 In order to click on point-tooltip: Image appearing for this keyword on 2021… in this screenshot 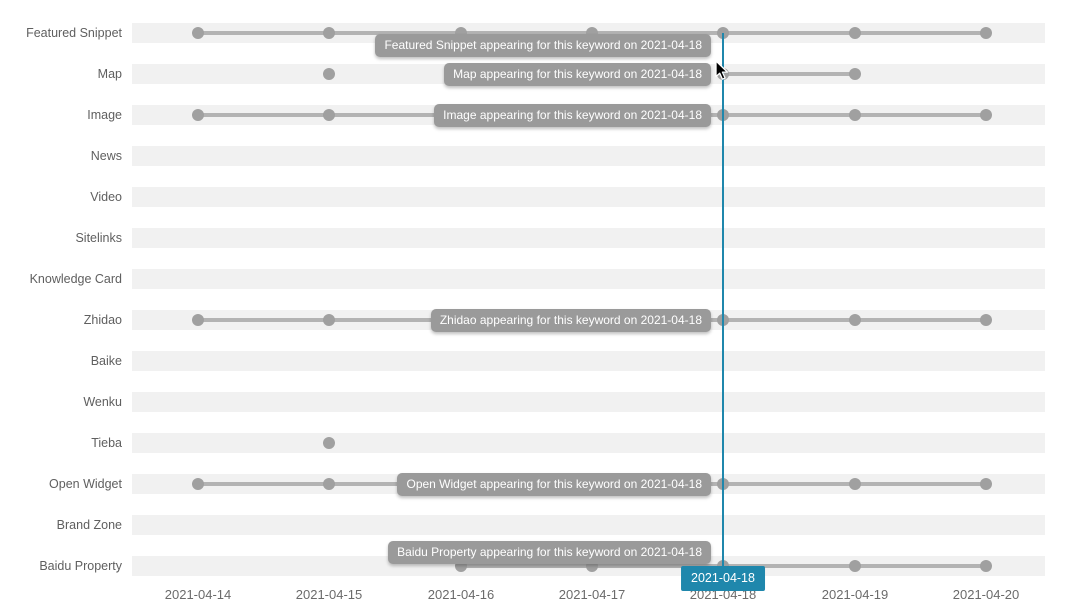, I will do `click(572, 115)`.